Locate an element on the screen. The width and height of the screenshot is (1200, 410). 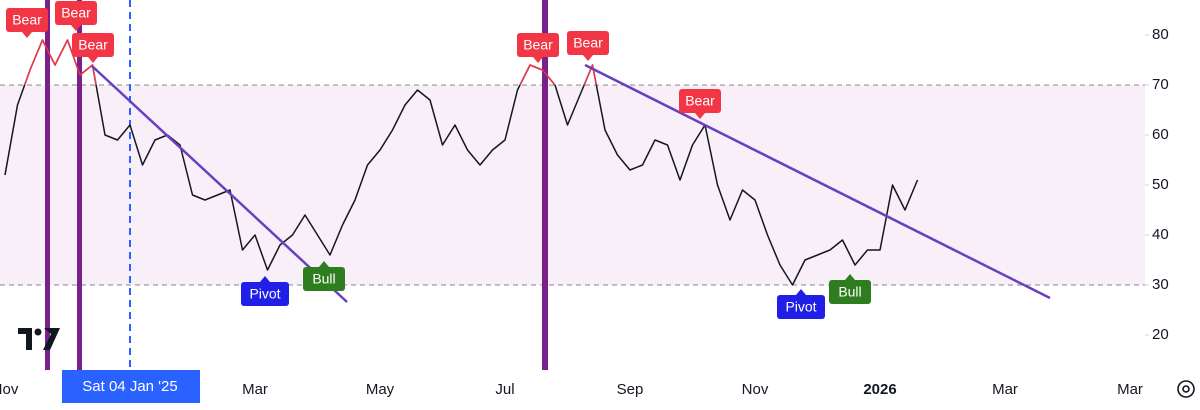
y-tick-label: 60 is located at coordinates (1160, 134).